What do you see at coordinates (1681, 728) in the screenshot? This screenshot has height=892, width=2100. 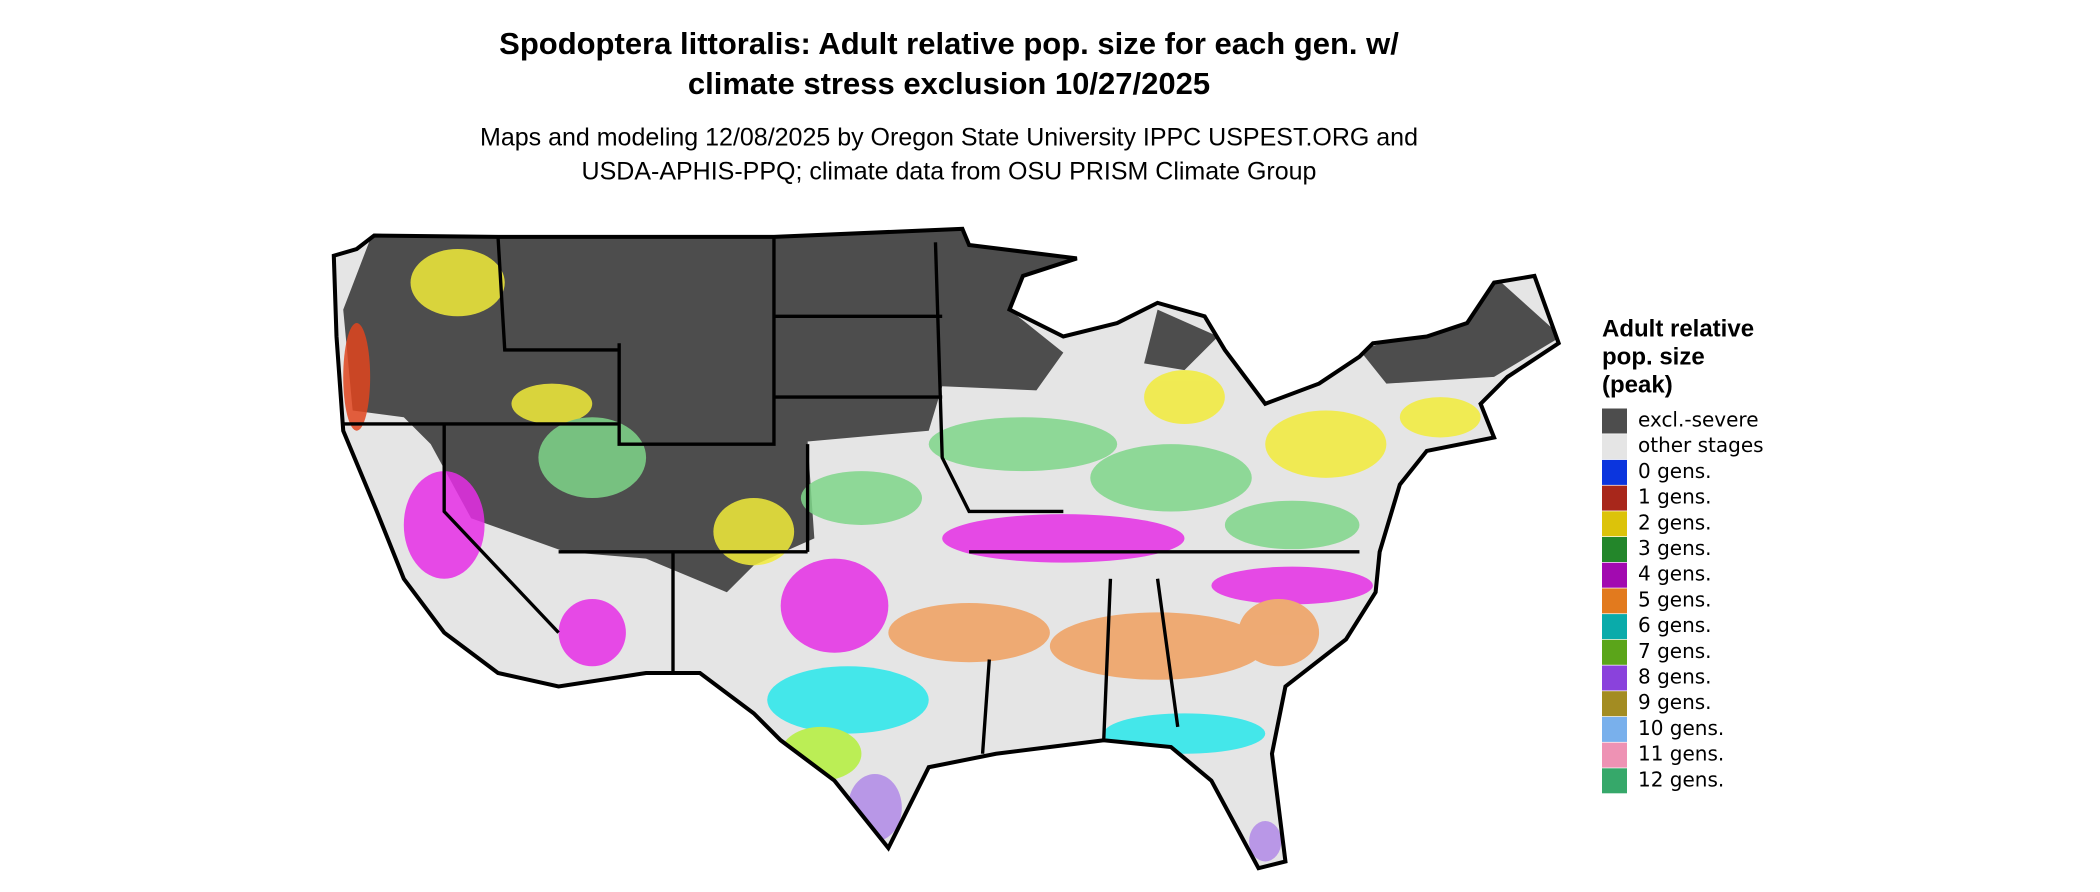 I see `legend-label: 10 gens.` at bounding box center [1681, 728].